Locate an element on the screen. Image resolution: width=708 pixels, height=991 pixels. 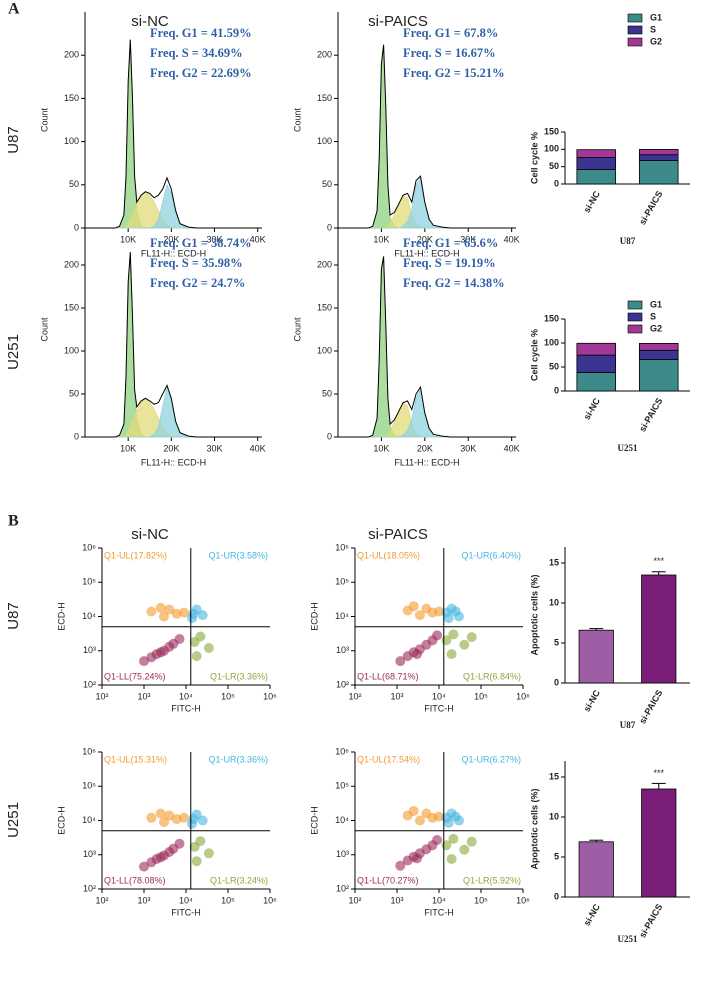
frequency-label: Freq. G1 = 67.8% is located at coordinates (450, 33).